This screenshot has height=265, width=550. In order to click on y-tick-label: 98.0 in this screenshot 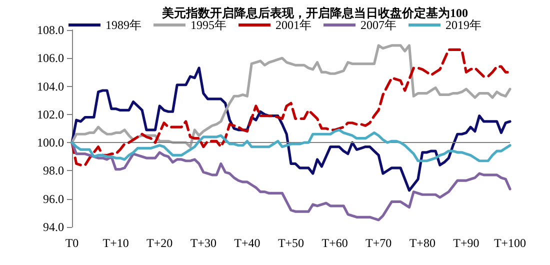, I will do `click(53, 171)`.